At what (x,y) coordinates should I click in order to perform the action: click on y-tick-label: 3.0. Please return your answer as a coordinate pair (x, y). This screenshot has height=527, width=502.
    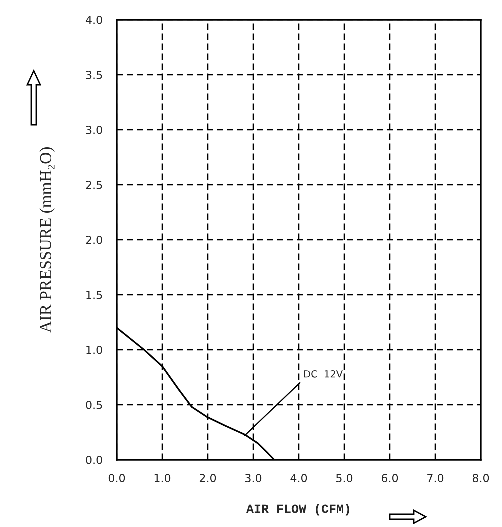
    Looking at the image, I should click on (94, 130).